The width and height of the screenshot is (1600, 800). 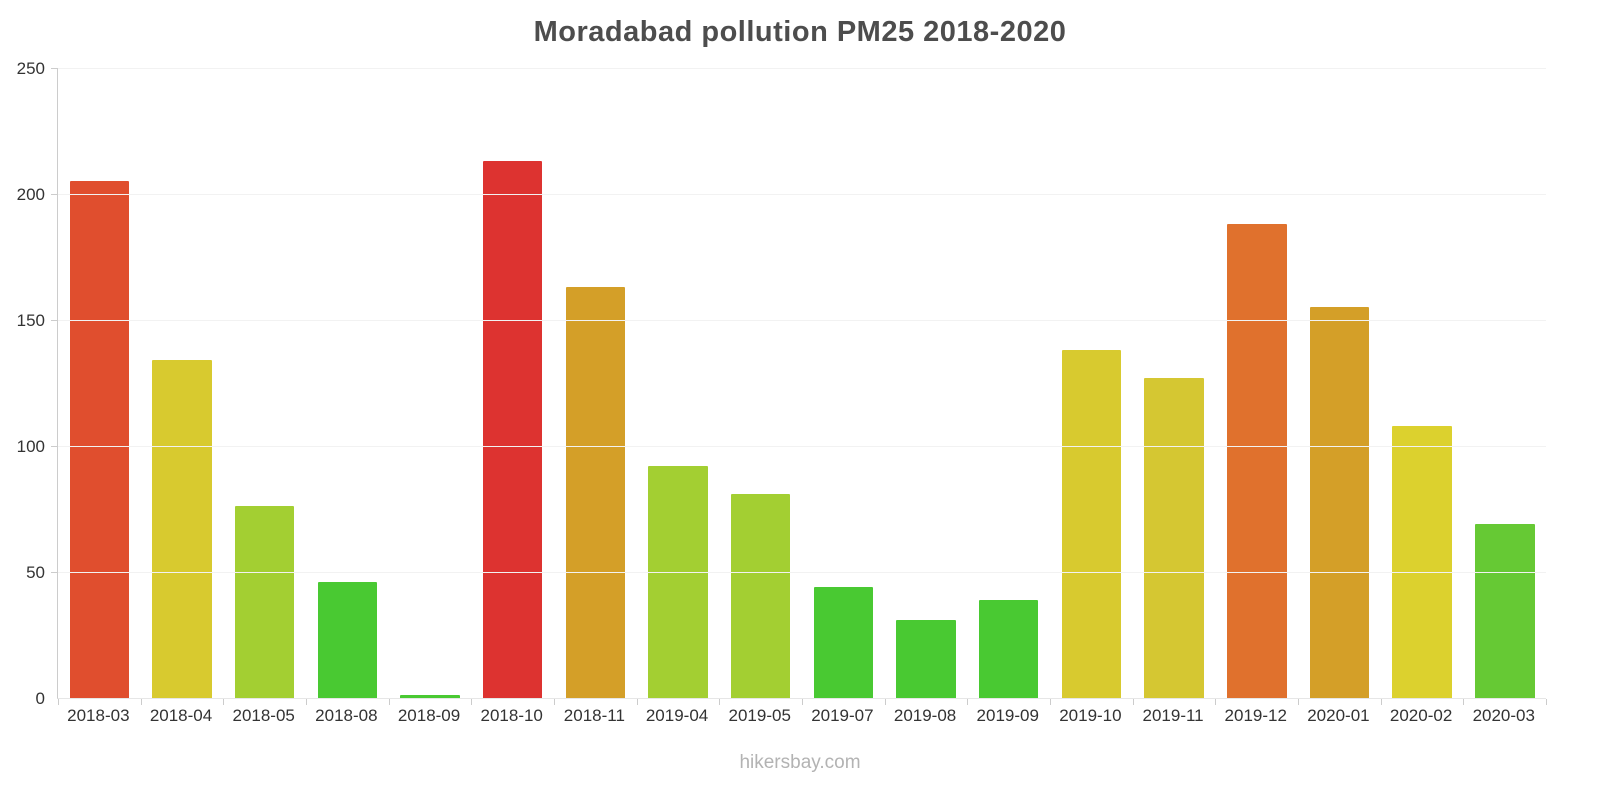 I want to click on x-tick-label-2018-03: 2018-03, so click(x=98, y=715).